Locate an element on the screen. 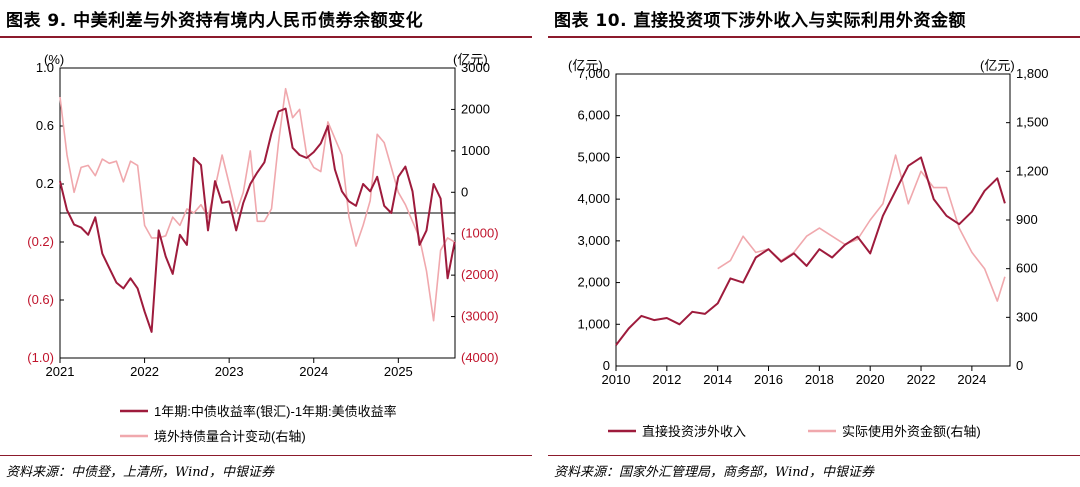 Image resolution: width=1080 pixels, height=487 pixels. source-rule-right is located at coordinates (814, 455).